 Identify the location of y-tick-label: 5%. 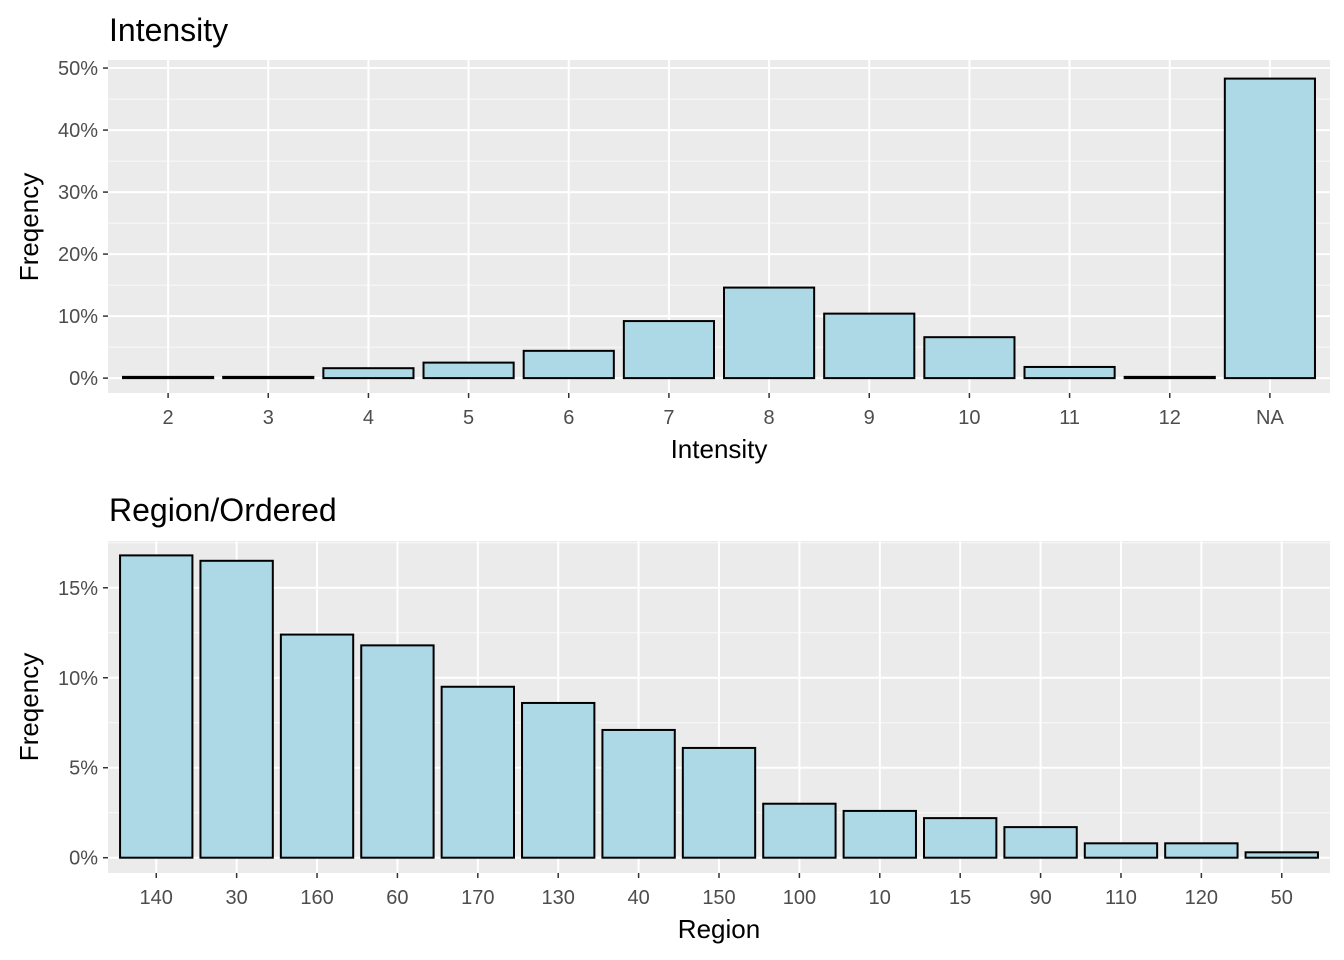
(83, 769).